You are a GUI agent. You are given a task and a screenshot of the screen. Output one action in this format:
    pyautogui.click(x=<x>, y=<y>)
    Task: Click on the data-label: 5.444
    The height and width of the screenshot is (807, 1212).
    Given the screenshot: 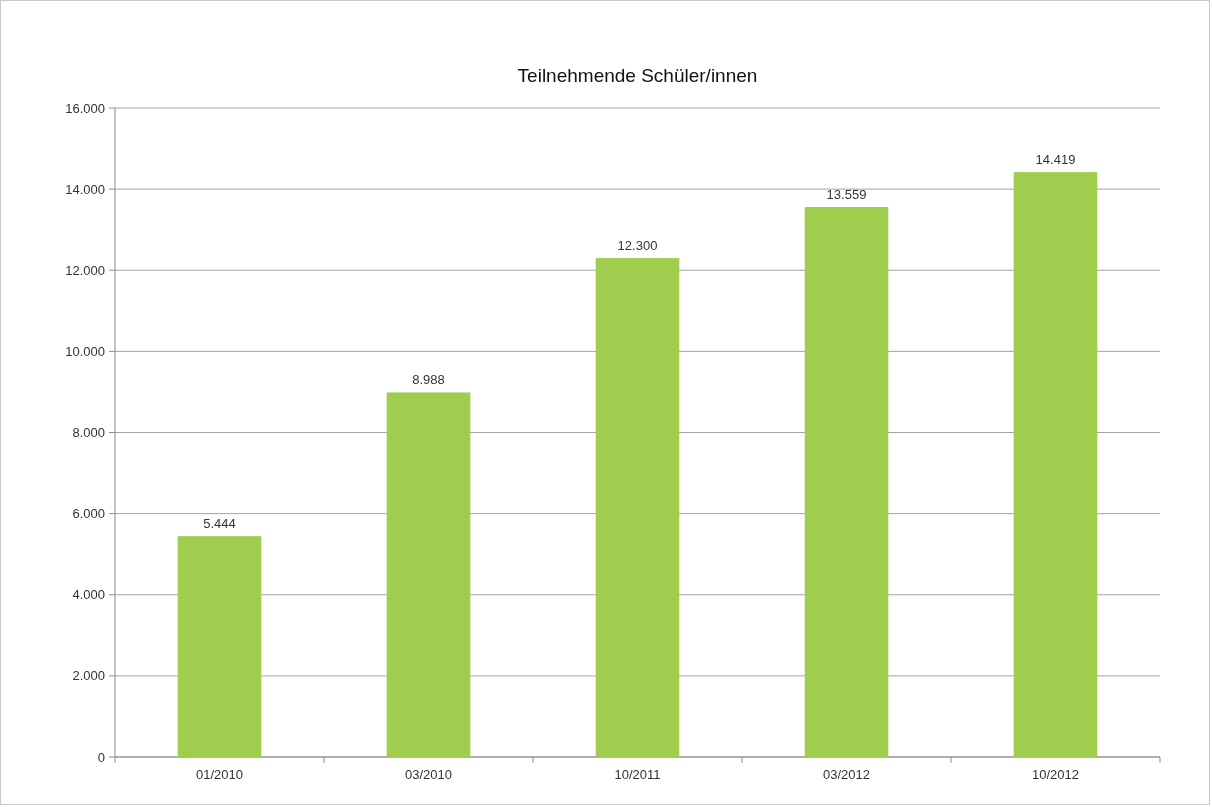 What is the action you would take?
    pyautogui.click(x=219, y=524)
    